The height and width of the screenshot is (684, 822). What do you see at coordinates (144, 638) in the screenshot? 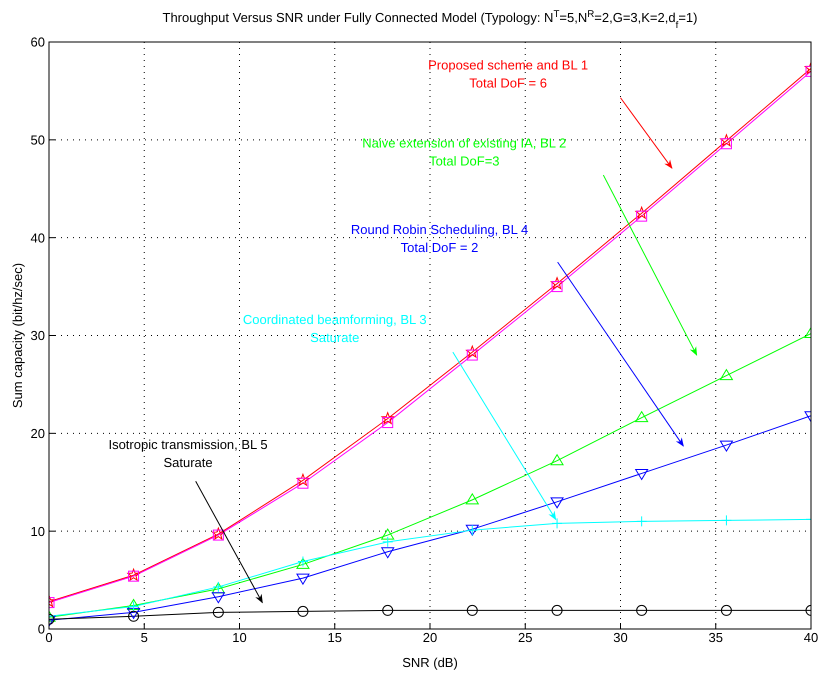
I see `x-tick-label: 5` at bounding box center [144, 638].